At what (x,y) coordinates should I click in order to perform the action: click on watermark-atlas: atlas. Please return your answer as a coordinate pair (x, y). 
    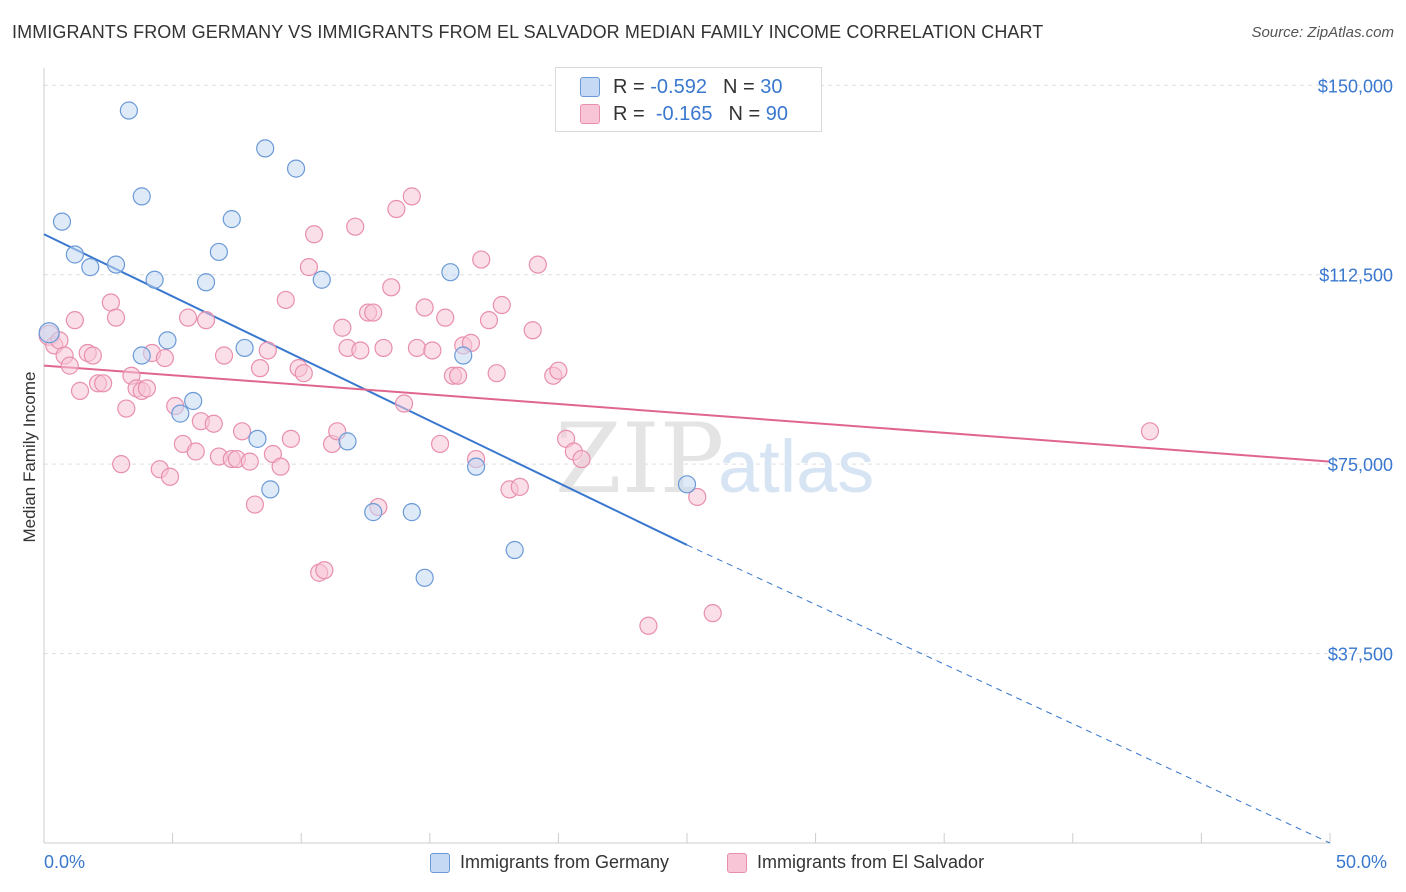
    Looking at the image, I should click on (796, 466).